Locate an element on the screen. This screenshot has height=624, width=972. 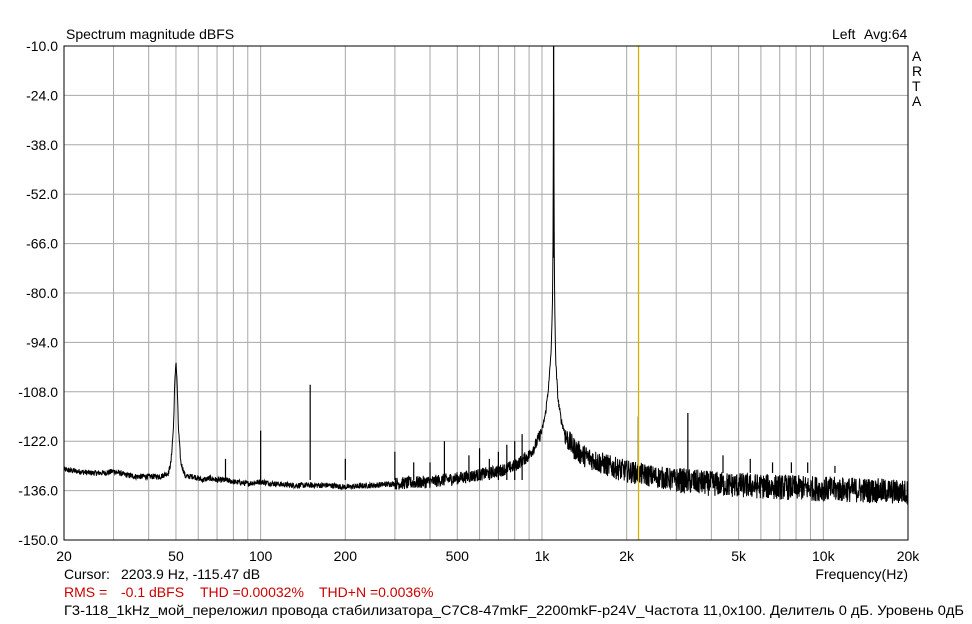
x-axis-label: Frequency(Hz) is located at coordinates (861, 574).